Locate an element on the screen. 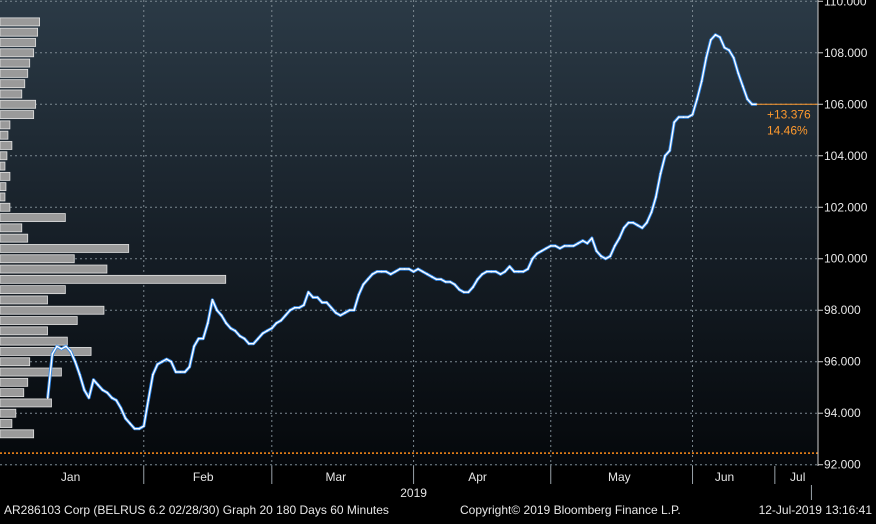 This screenshot has height=524, width=876. x-year-label: 2019 is located at coordinates (413, 493).